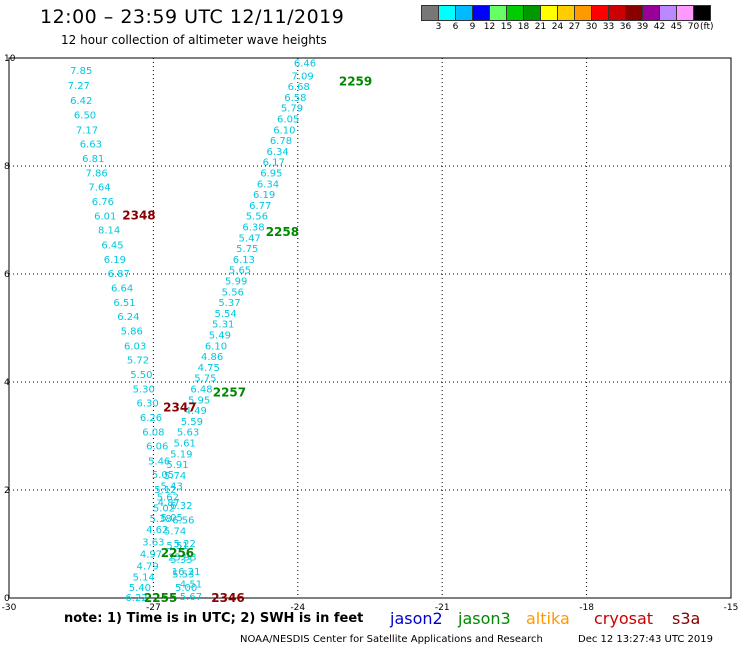 This screenshot has height=650, width=740. I want to click on wave-height-point: 5.30, so click(144, 389).